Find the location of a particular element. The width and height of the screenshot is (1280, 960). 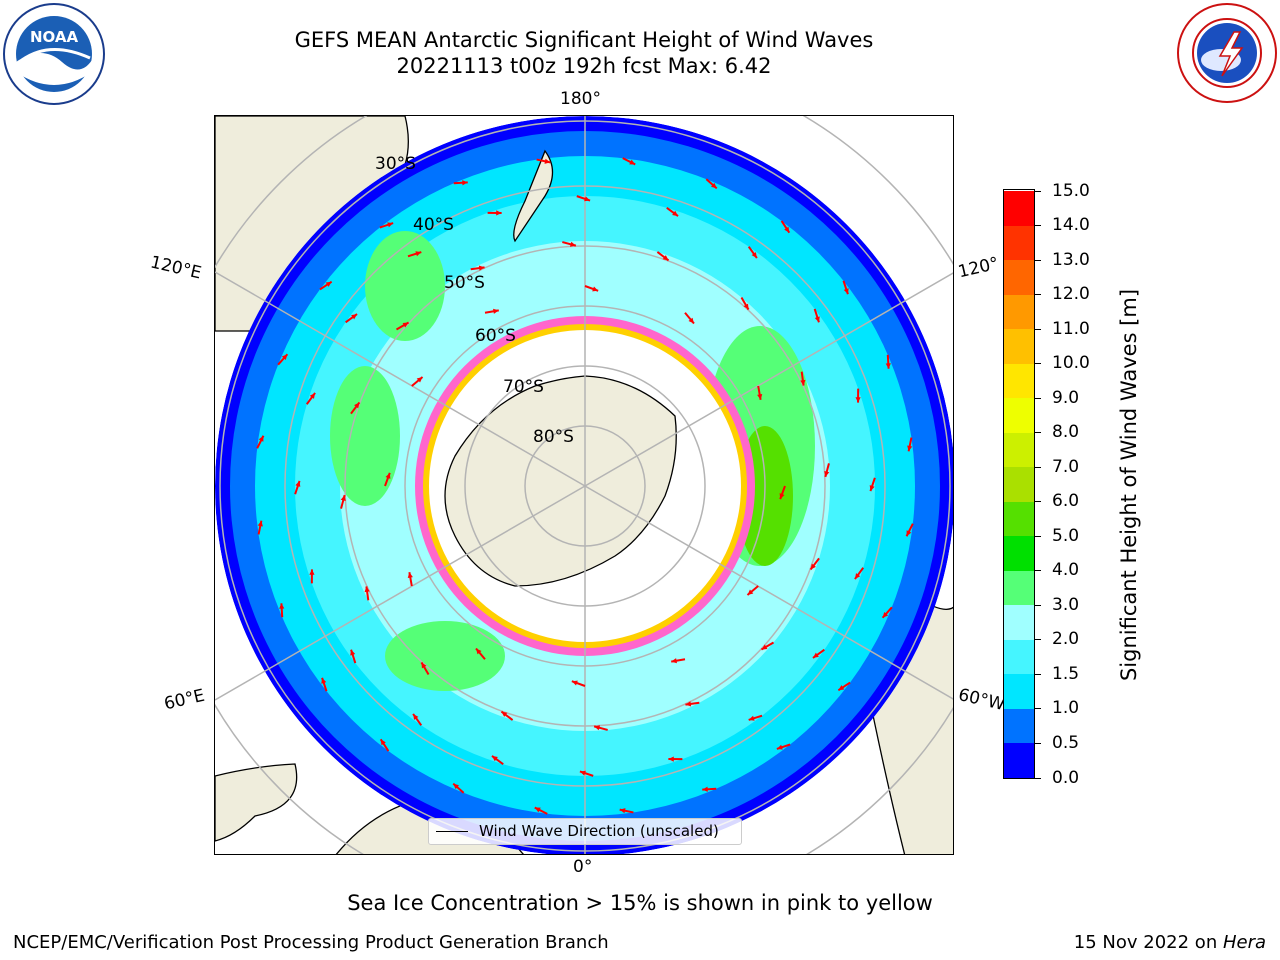

lon-label-180: 180° is located at coordinates (580, 99).